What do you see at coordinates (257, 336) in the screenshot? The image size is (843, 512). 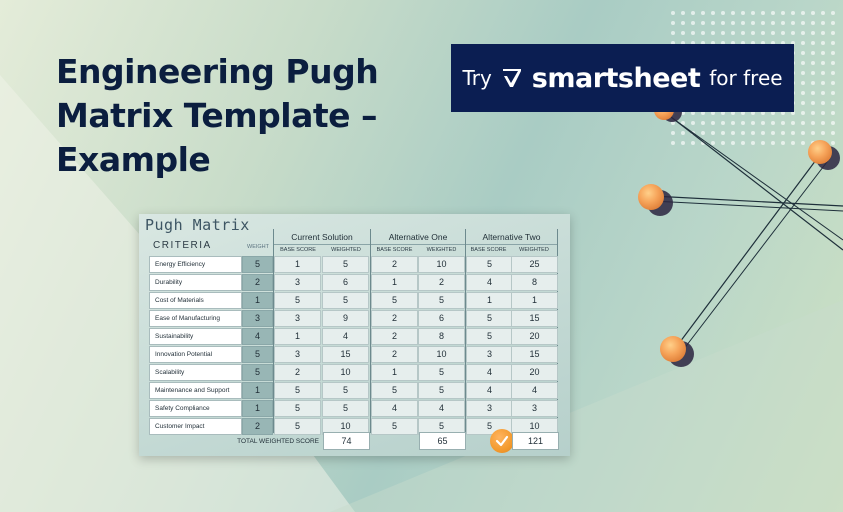 I see `weight-cell: 4` at bounding box center [257, 336].